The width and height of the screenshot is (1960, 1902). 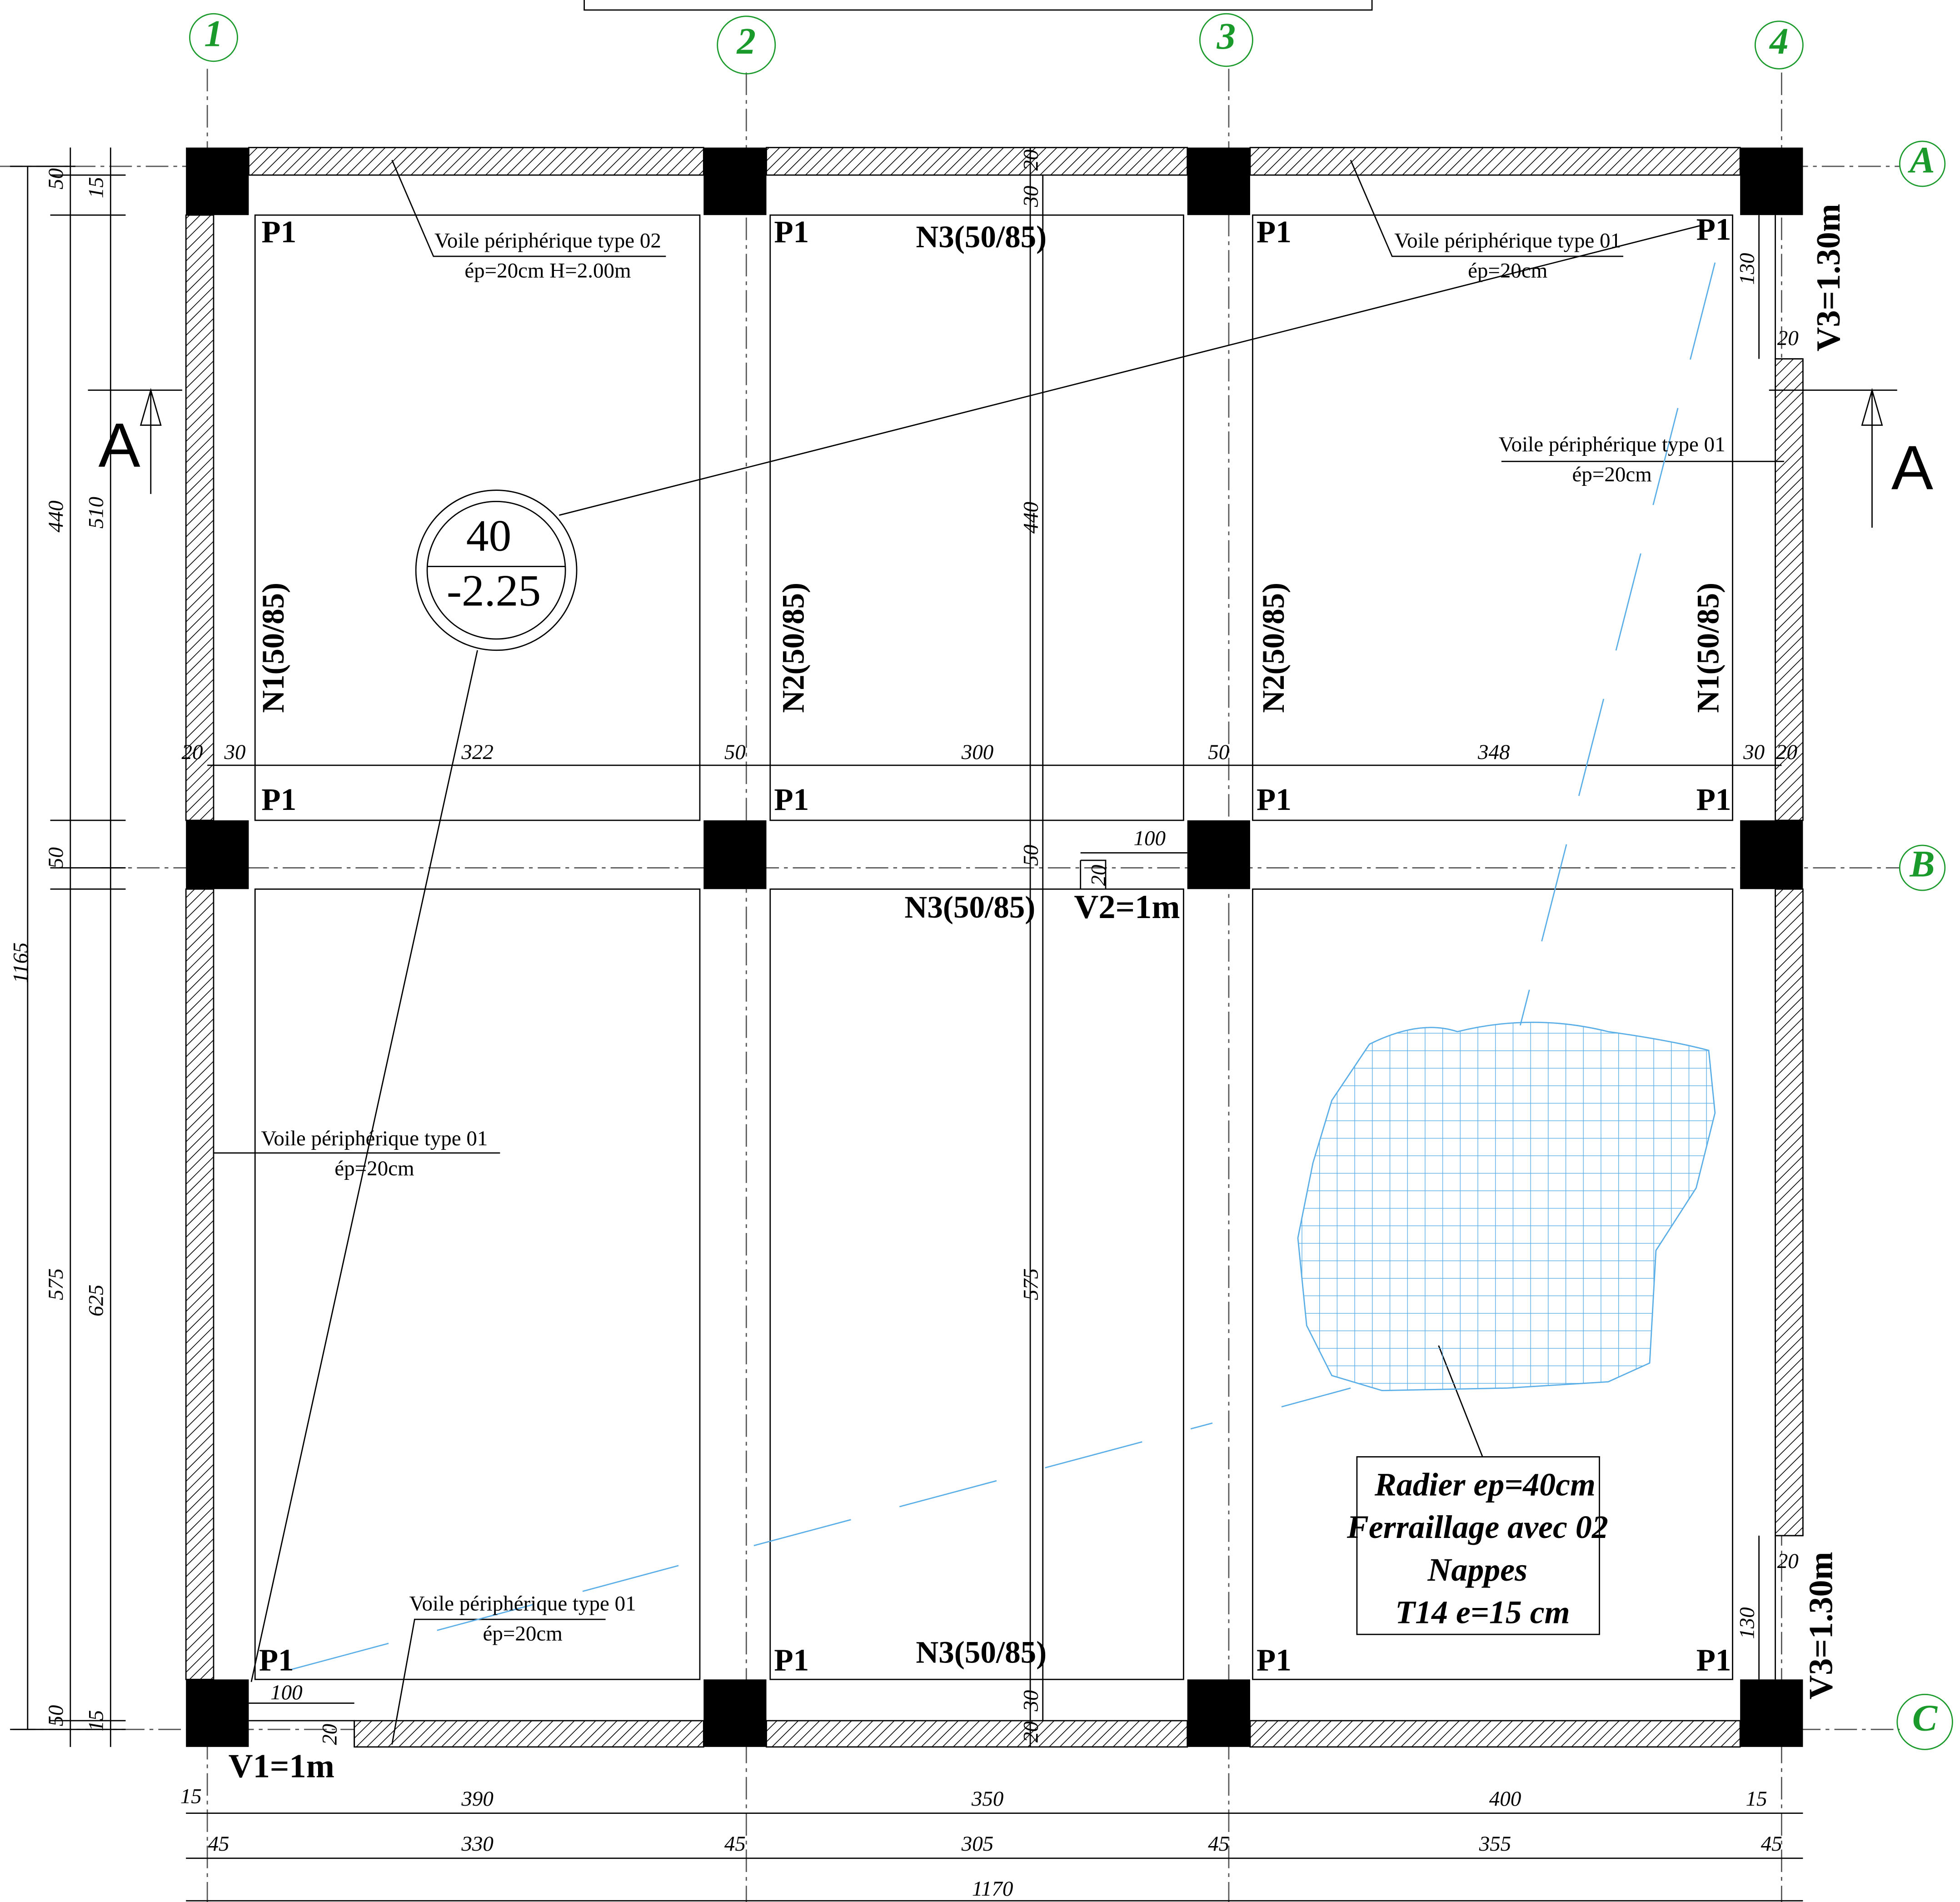 What do you see at coordinates (477, 1844) in the screenshot?
I see `dimension-label: 330` at bounding box center [477, 1844].